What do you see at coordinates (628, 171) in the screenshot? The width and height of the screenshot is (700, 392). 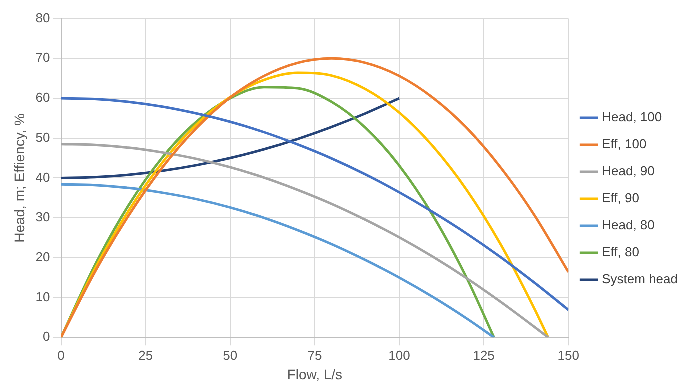 I see `legend-label: Head, 90` at bounding box center [628, 171].